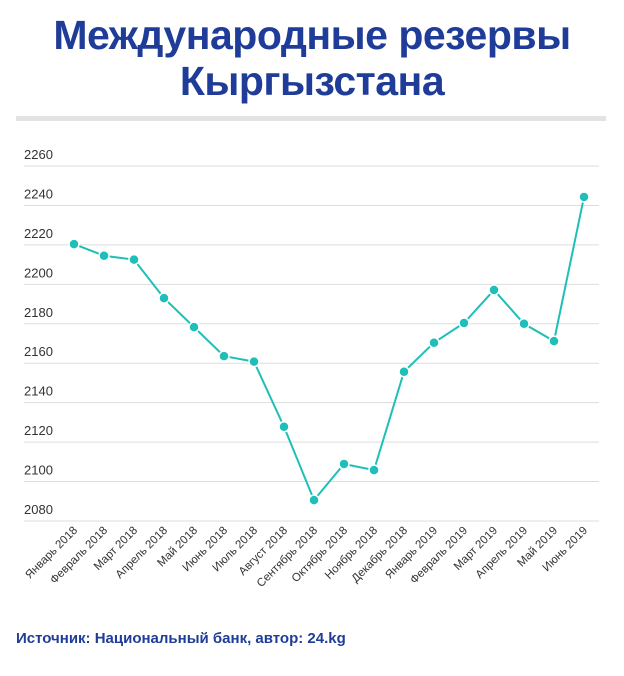 The width and height of the screenshot is (624, 676). Describe the element at coordinates (38, 272) in the screenshot. I see `y-tick-label: 2200` at that location.